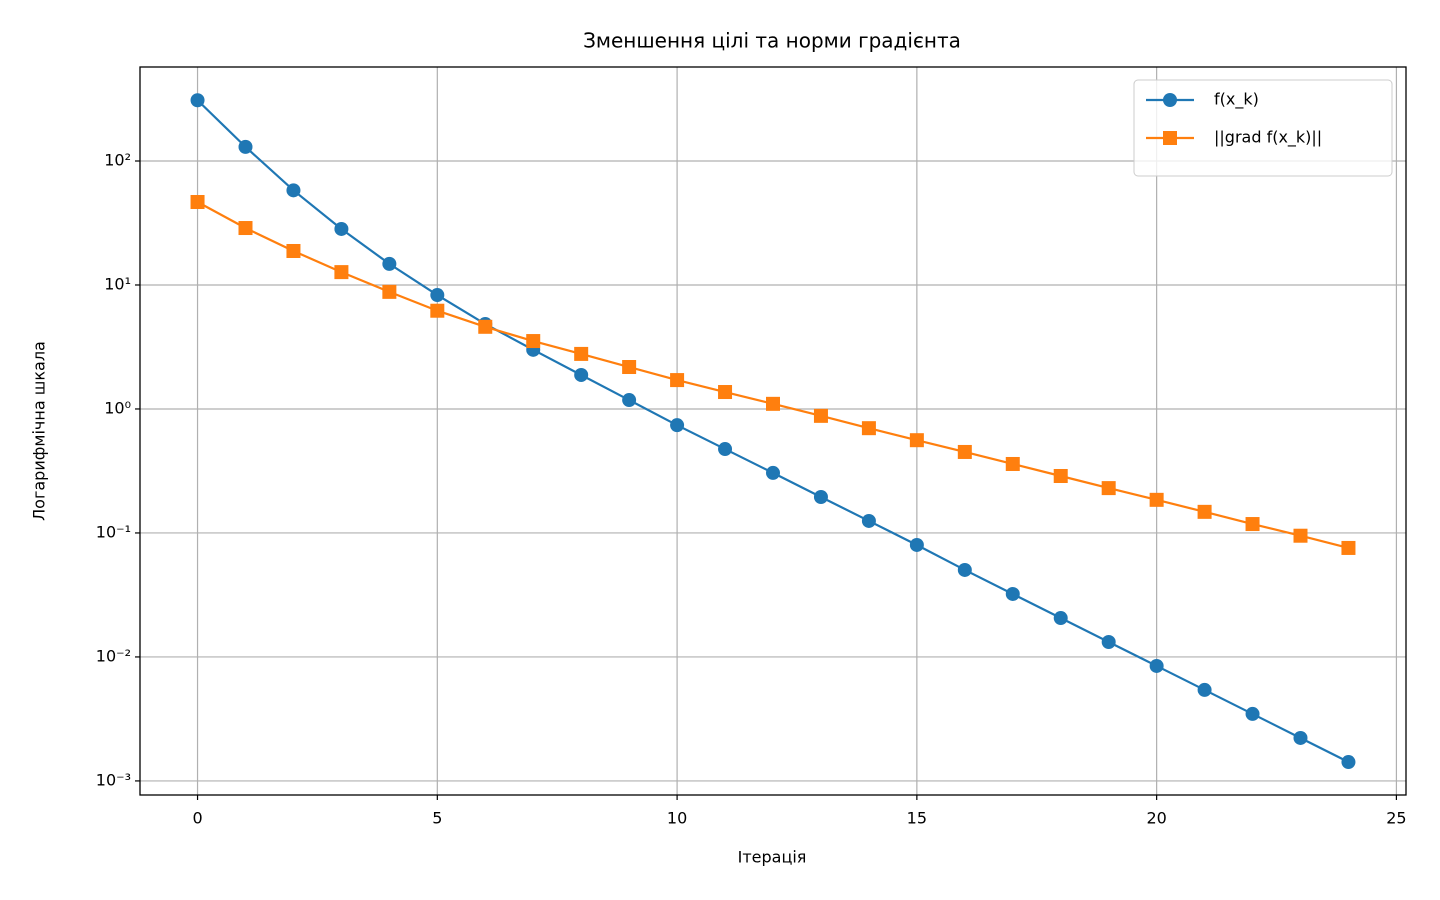 This screenshot has height=900, width=1440. Describe the element at coordinates (1156, 818) in the screenshot. I see `x-tick-label: 20` at that location.